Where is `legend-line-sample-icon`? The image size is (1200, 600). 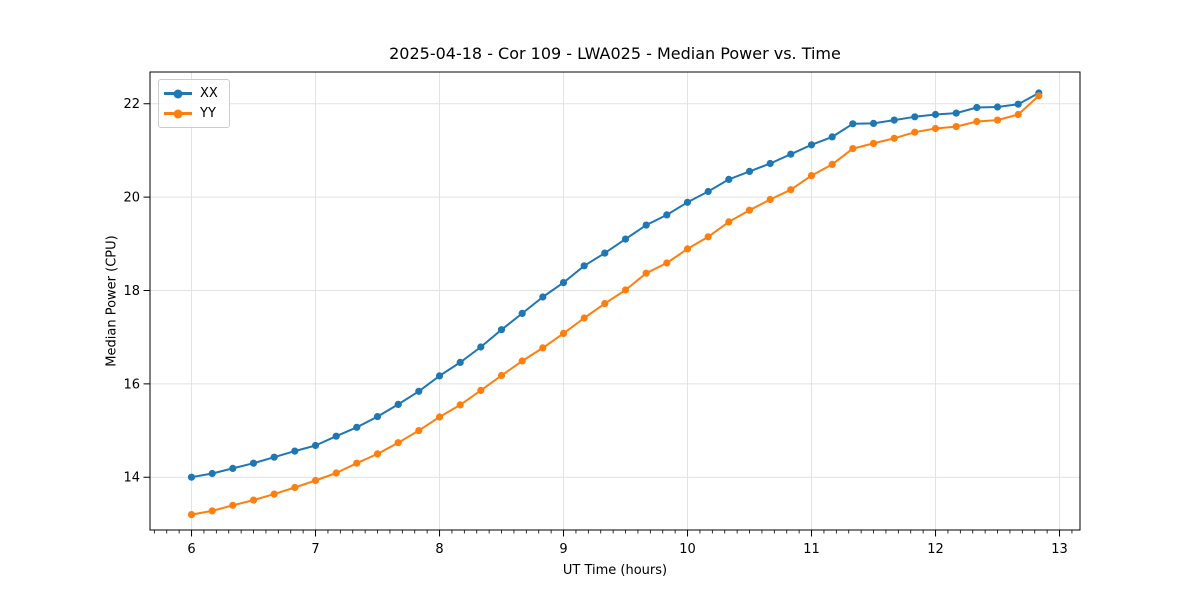 legend-line-sample-icon is located at coordinates (178, 113).